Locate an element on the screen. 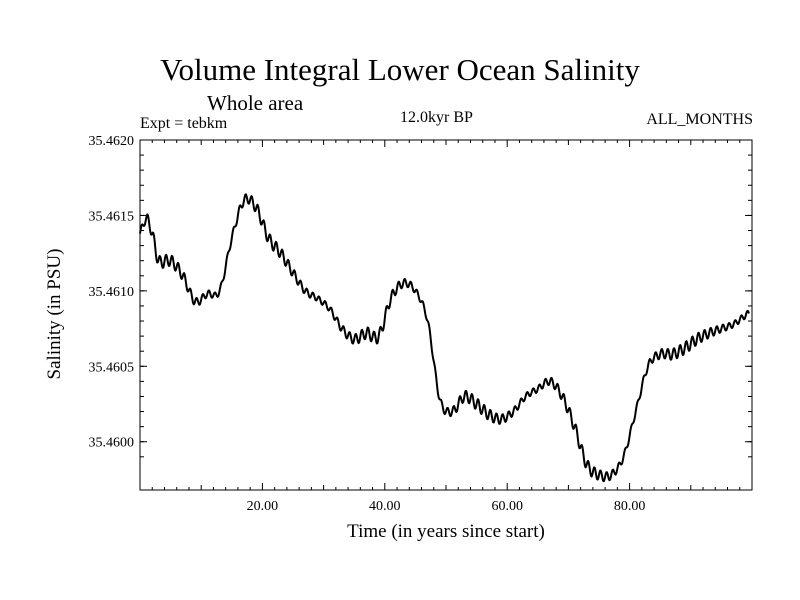  chart-subtitle: Whole area is located at coordinates (255, 103).